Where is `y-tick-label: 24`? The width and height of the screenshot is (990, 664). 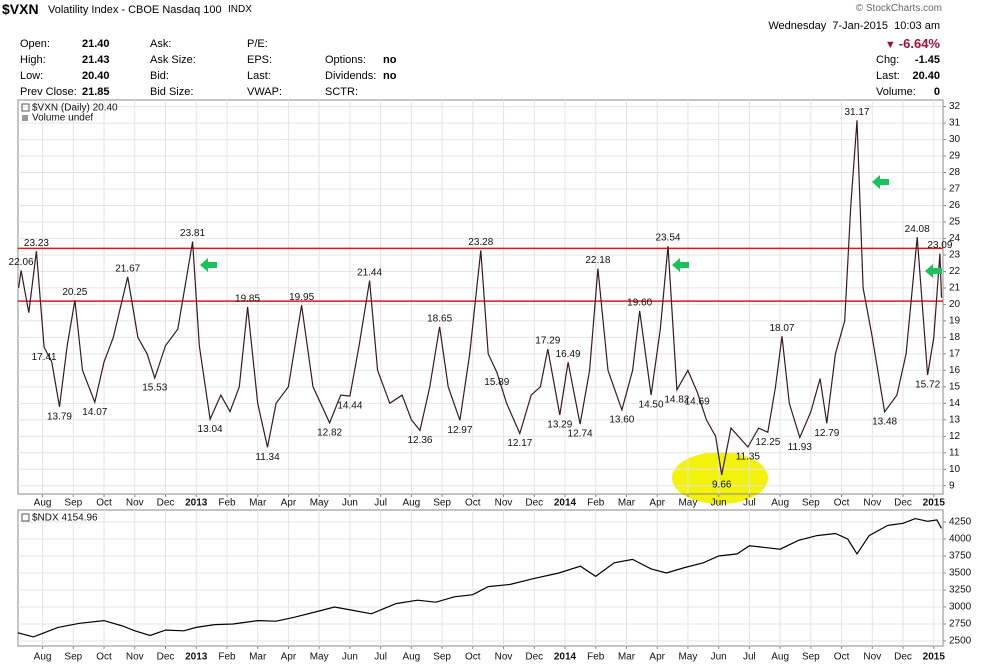 y-tick-label: 24 is located at coordinates (955, 238).